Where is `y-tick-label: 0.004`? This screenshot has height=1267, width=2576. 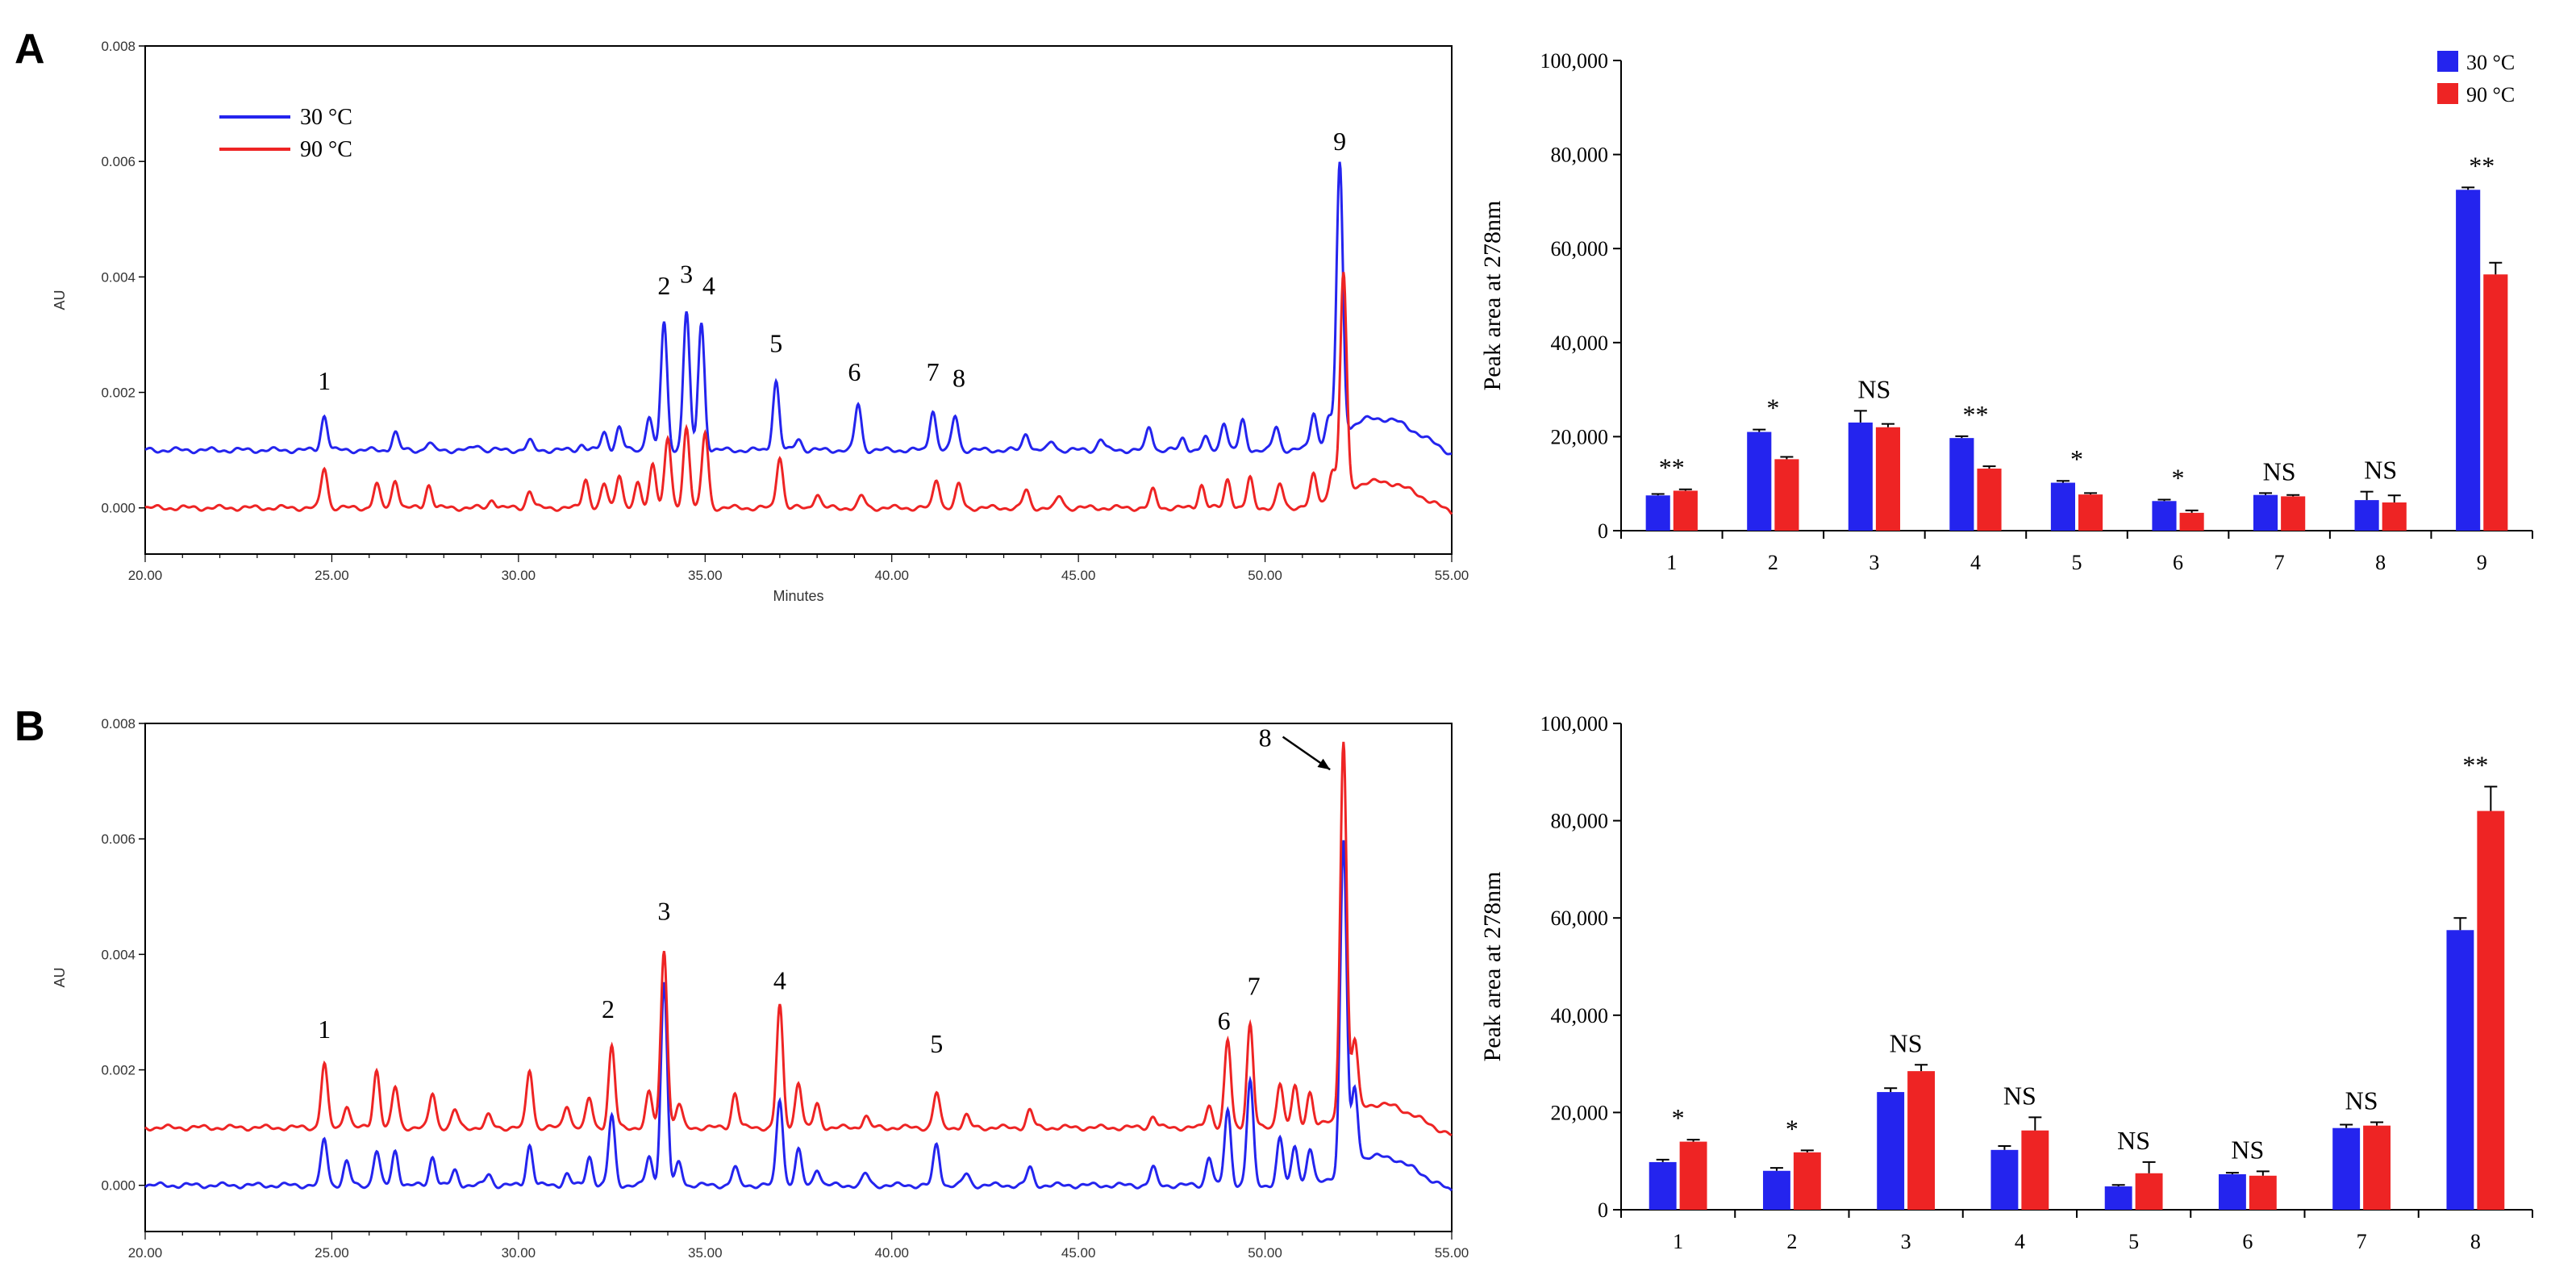 y-tick-label: 0.004 is located at coordinates (118, 277).